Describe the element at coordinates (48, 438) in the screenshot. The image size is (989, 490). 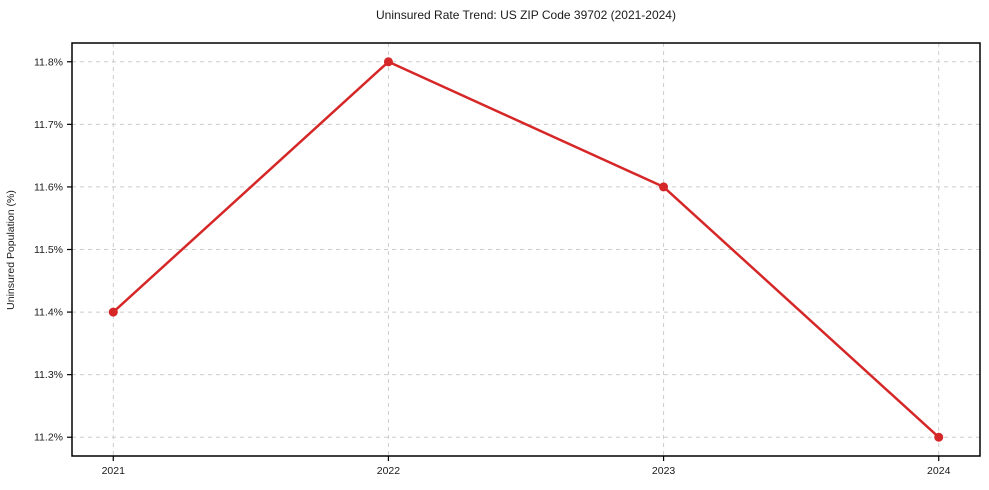
I see `y-tick-label: 11.2%` at that location.